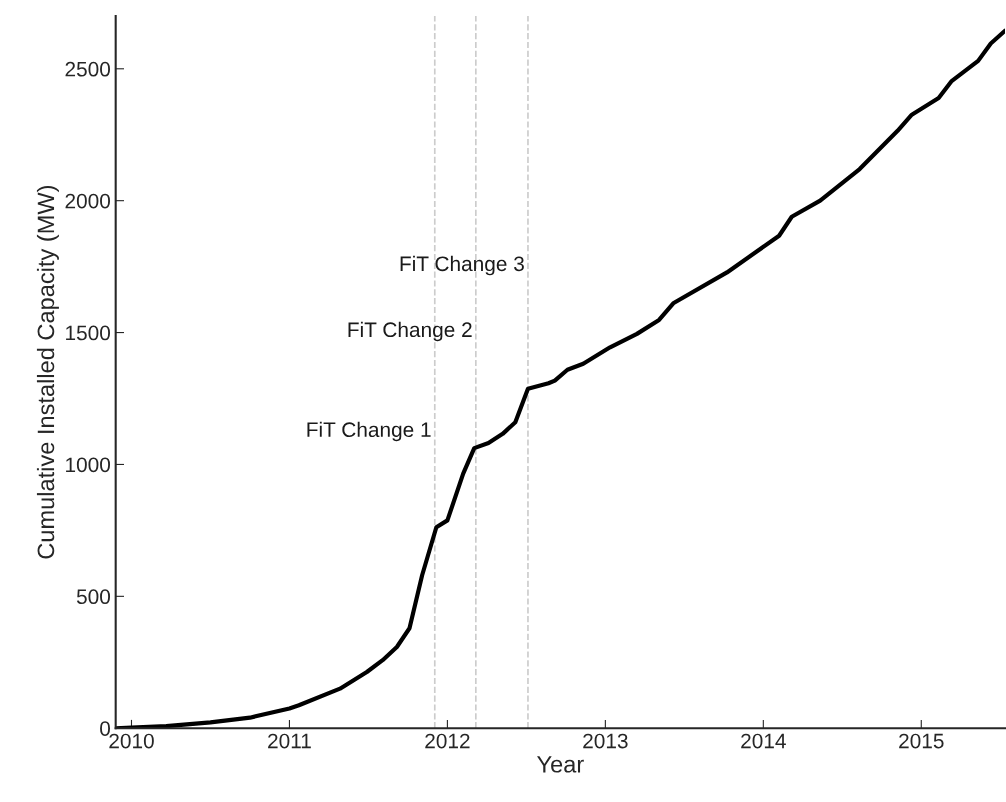 The image size is (1006, 802). What do you see at coordinates (447, 741) in the screenshot?
I see `x-tick-label: 2012` at bounding box center [447, 741].